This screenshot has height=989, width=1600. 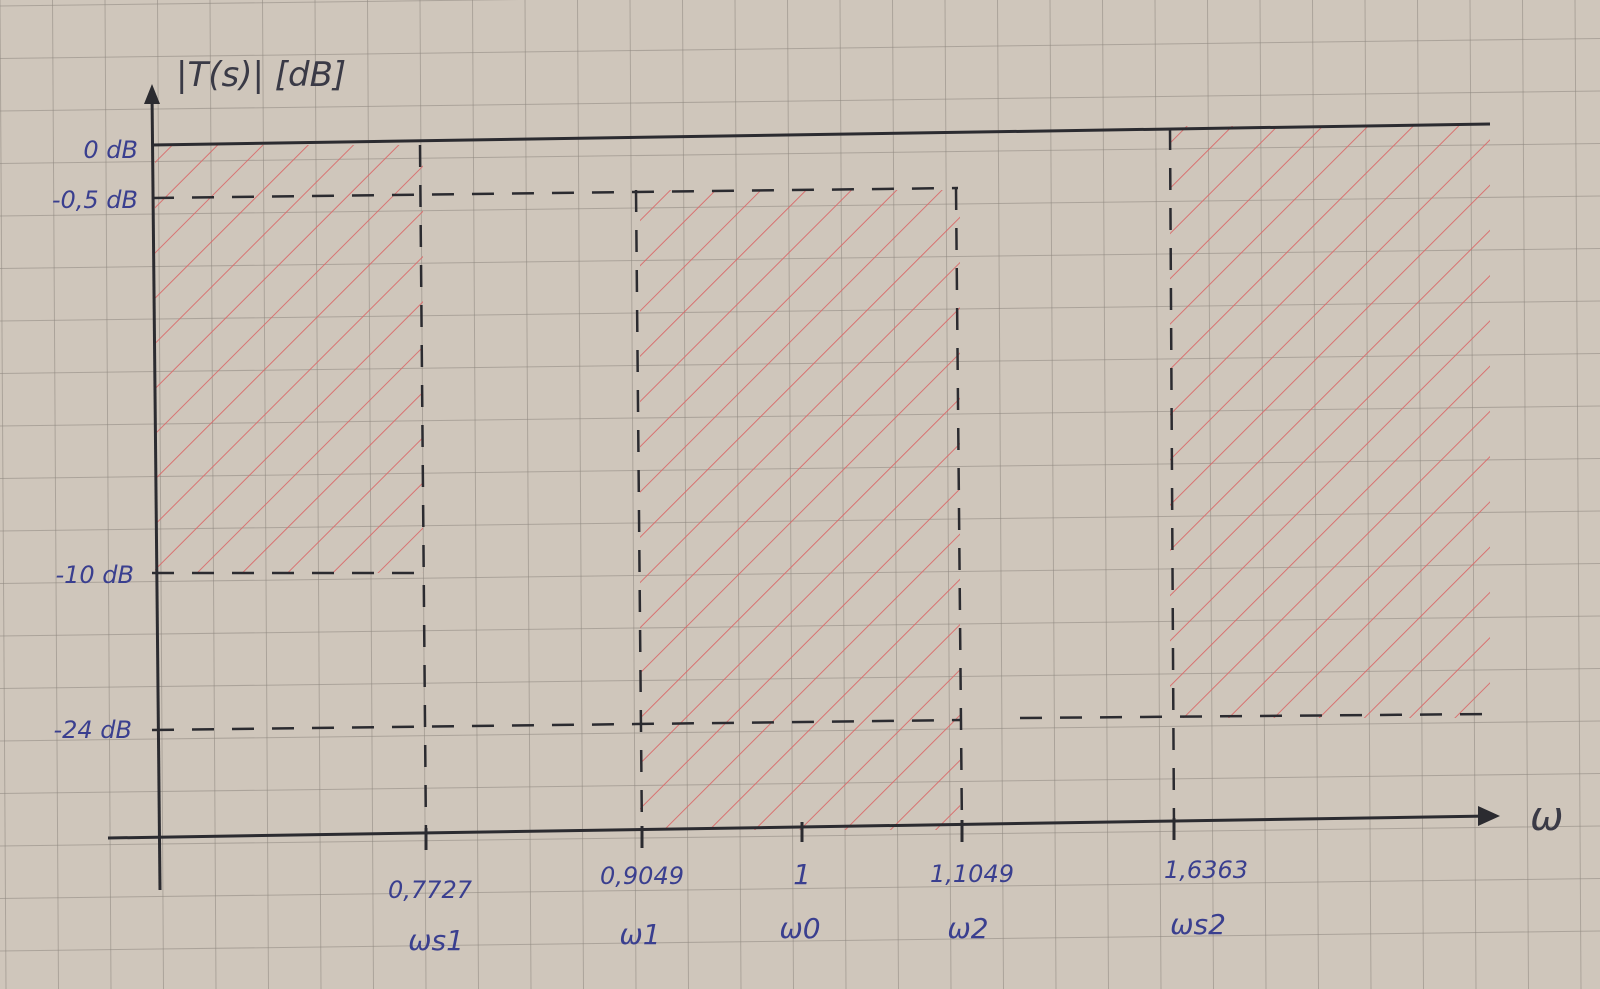 What do you see at coordinates (436, 940) in the screenshot?
I see `x-symbol-ws1: ωs1` at bounding box center [436, 940].